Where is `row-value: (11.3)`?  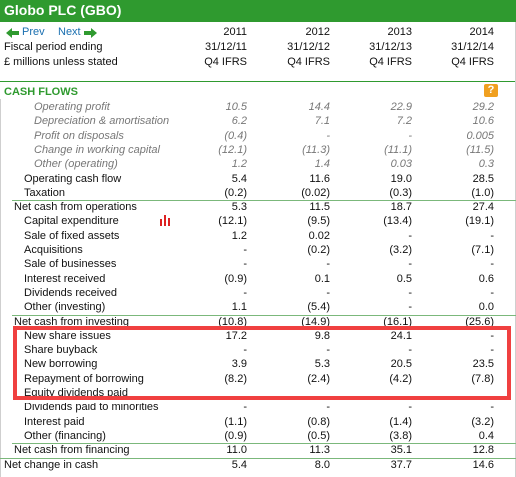
row-value: (11.3) is located at coordinates (316, 149).